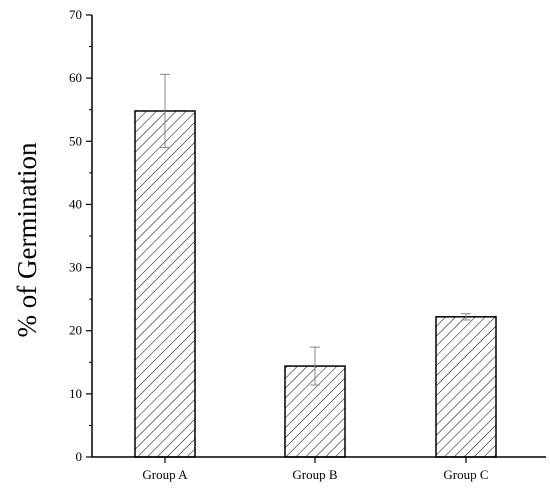 The image size is (550, 491). Describe the element at coordinates (165, 284) in the screenshot. I see `bar-group-a` at that location.